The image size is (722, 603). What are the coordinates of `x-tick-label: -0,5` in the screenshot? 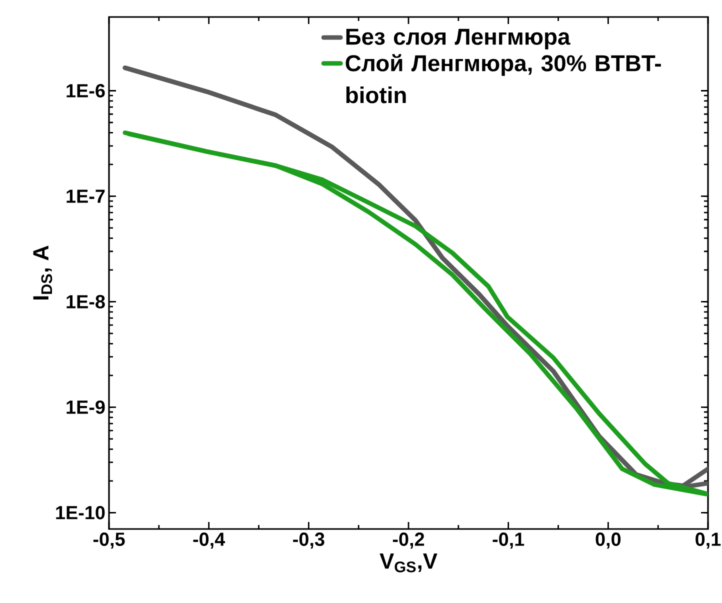 It's located at (109, 540).